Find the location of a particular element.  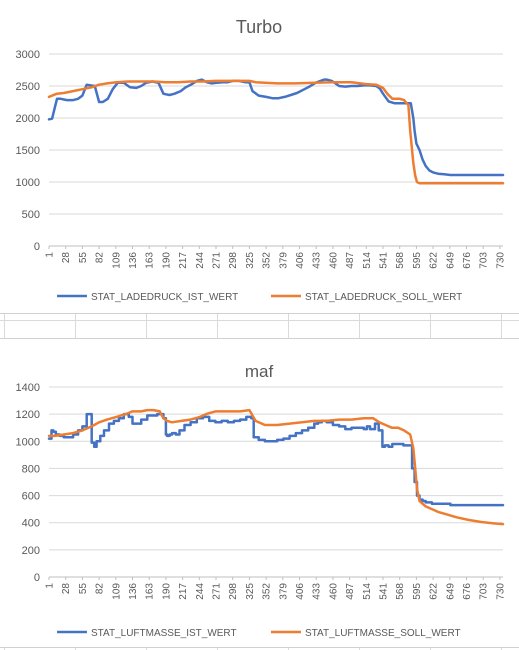

y-tick-label: 400 is located at coordinates (31, 524).